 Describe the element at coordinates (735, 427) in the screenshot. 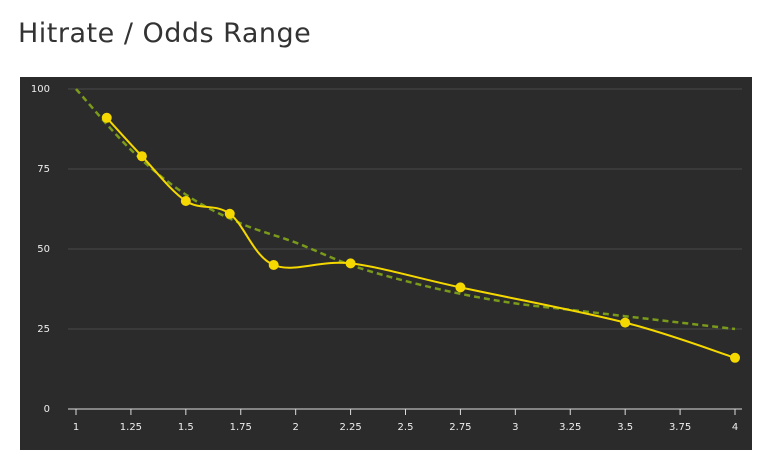

I see `x-tick-label: 4` at that location.